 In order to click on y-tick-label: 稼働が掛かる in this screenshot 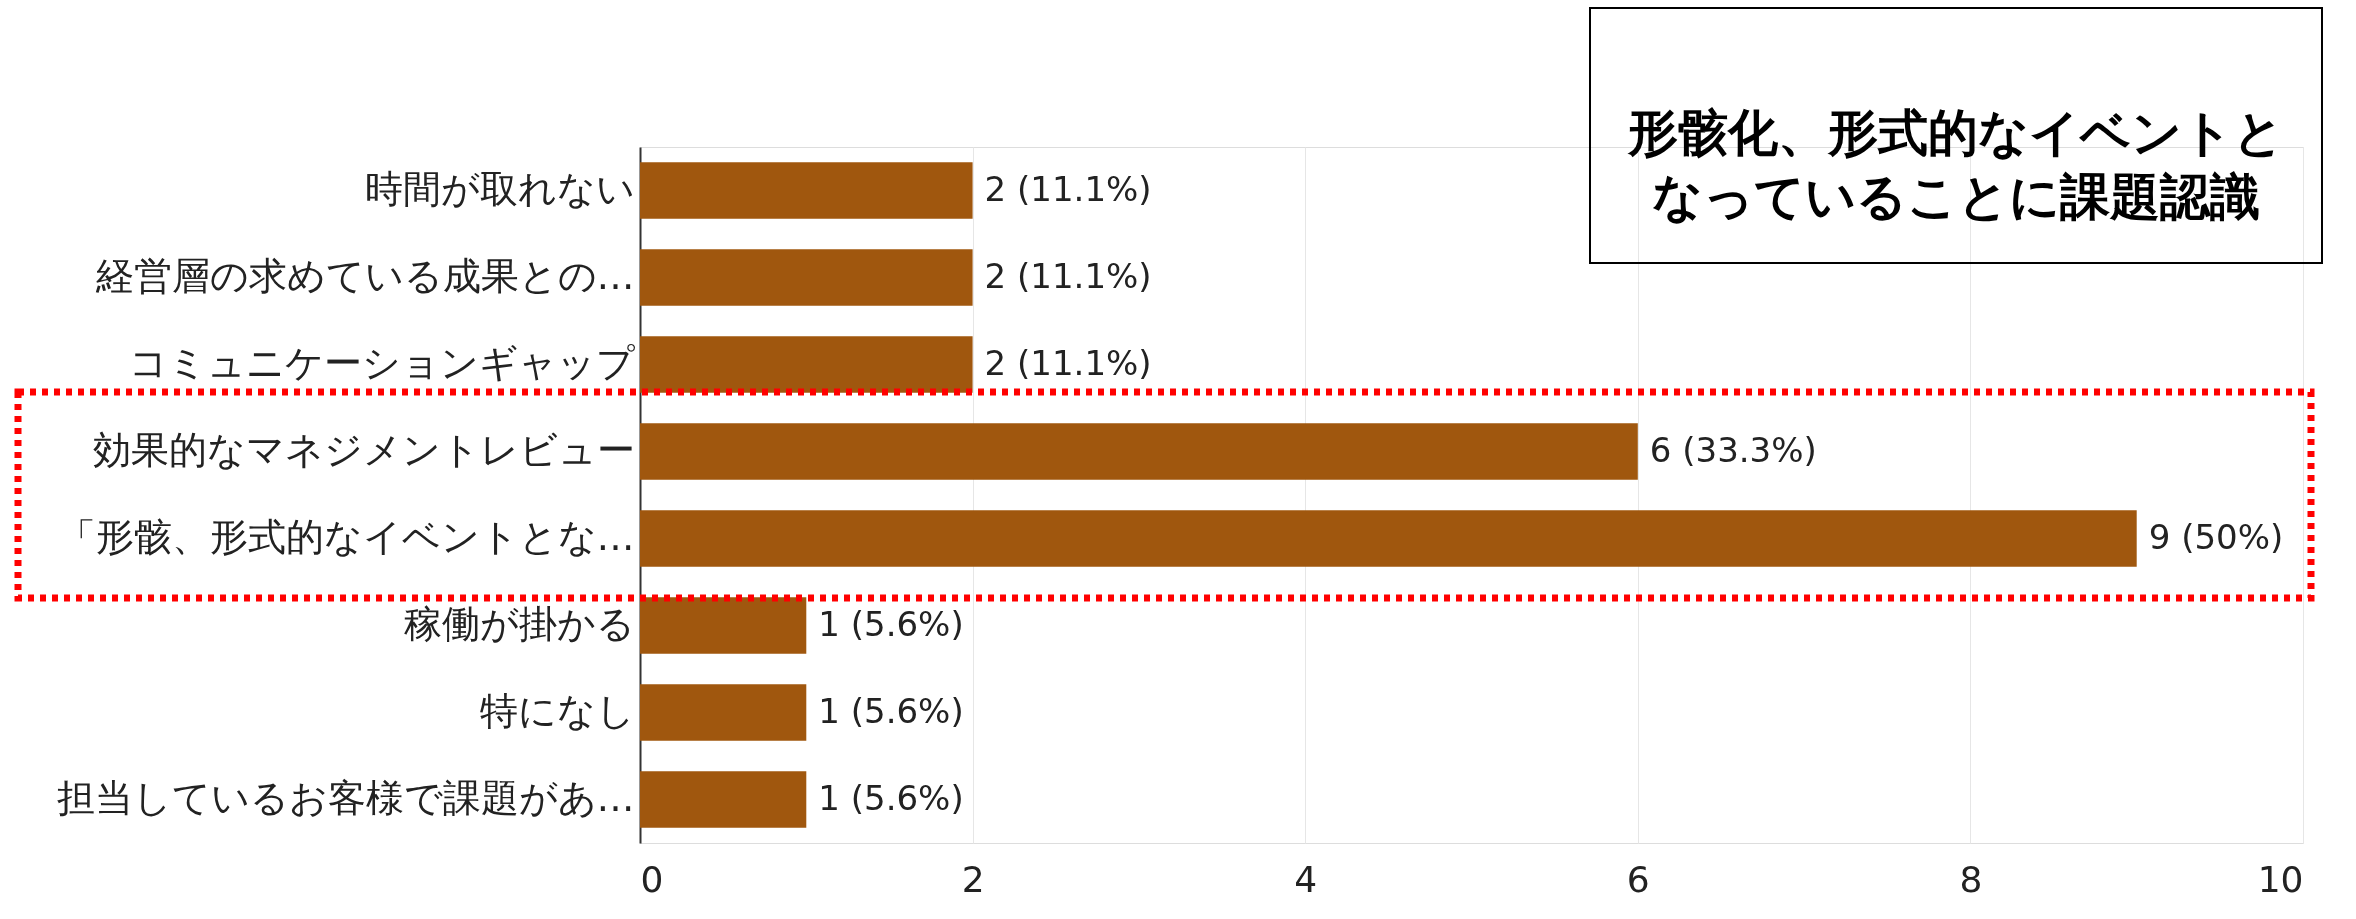, I will do `click(519, 623)`.